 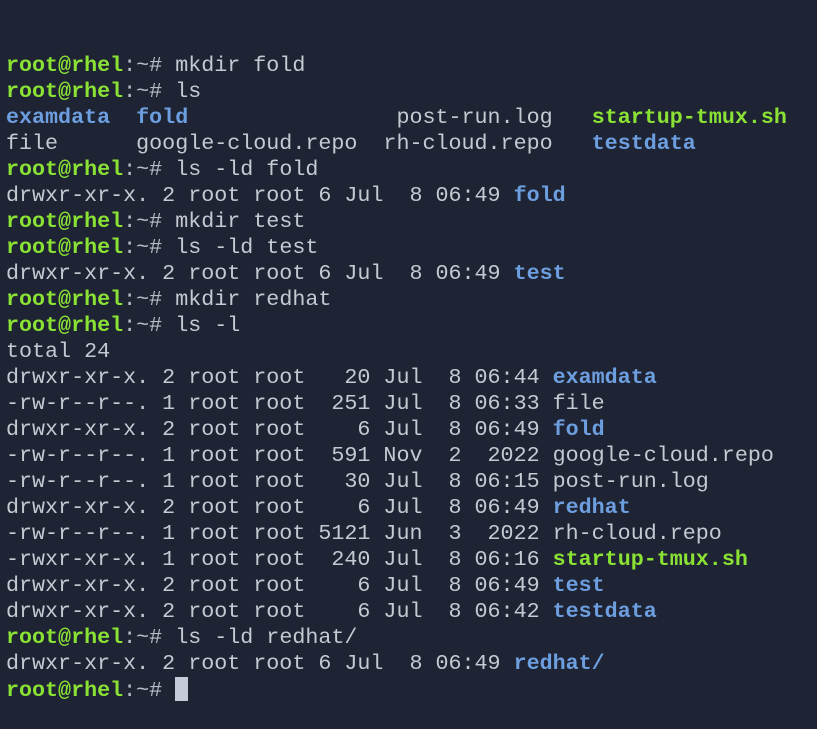 I want to click on command-text: mkdir redhat, so click(x=253, y=299).